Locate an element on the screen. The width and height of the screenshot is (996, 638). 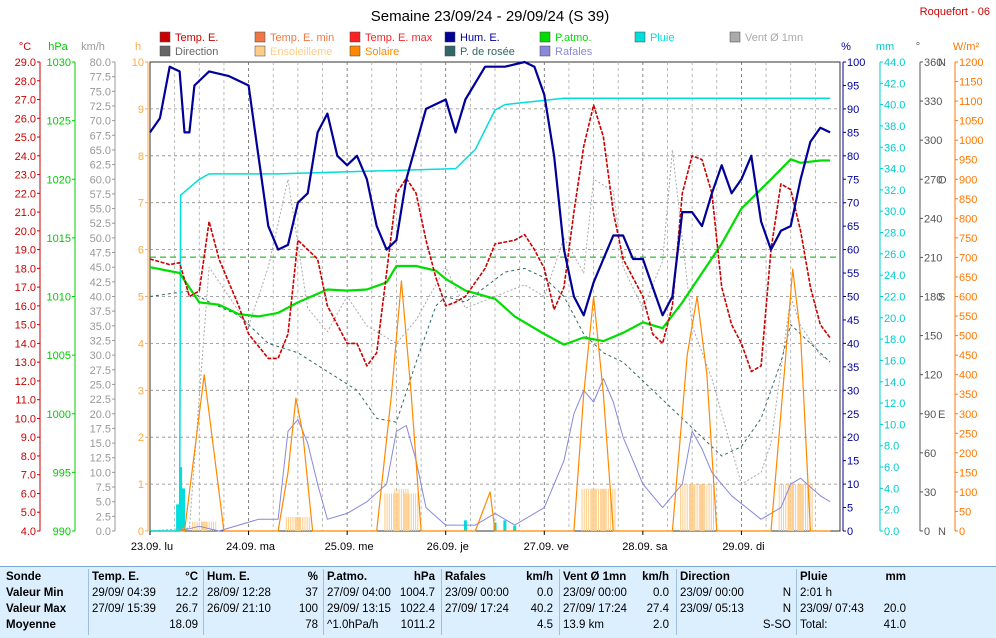
solar-axis-tick-label: 1150 is located at coordinates (971, 83).